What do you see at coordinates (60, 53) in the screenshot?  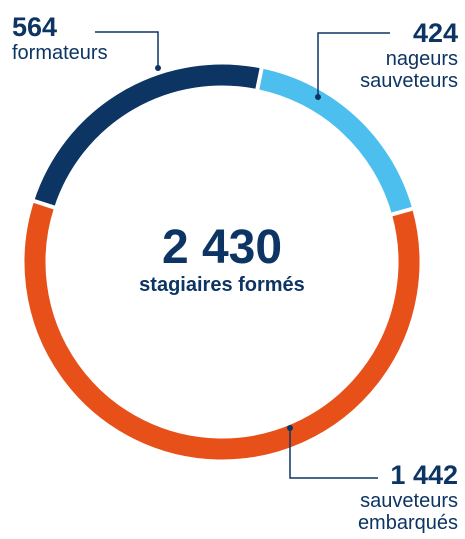 I see `segment-name: formateurs` at bounding box center [60, 53].